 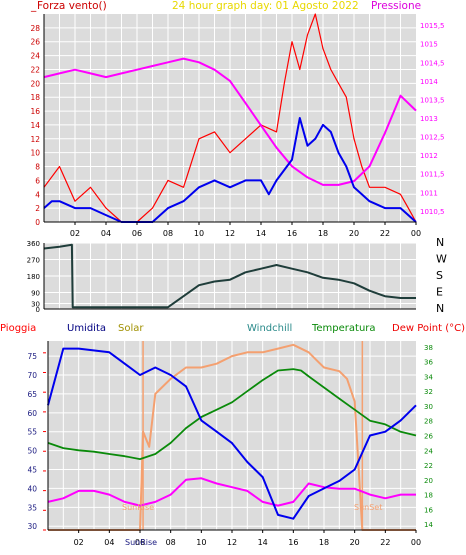 What do you see at coordinates (428, 377) in the screenshot?
I see `temperature-tick-label: 34` at bounding box center [428, 377].